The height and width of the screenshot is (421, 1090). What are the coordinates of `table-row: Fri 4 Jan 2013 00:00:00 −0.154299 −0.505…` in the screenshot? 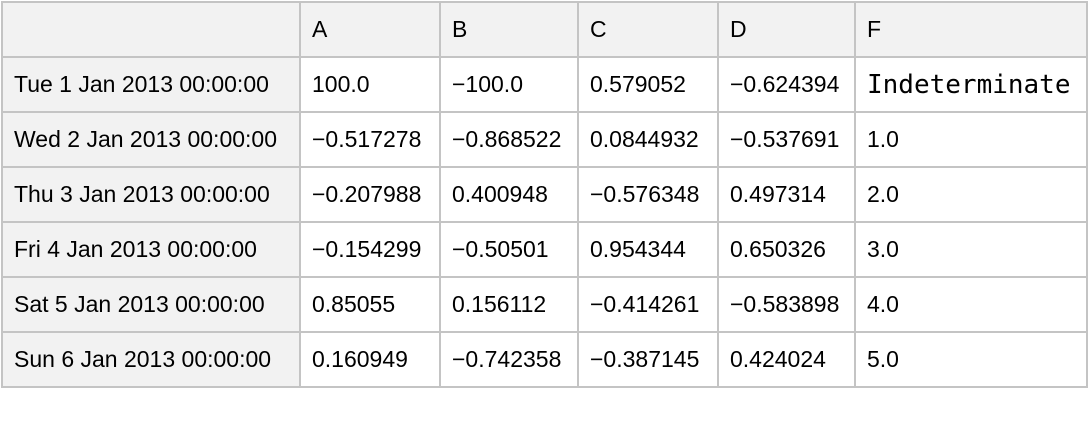 It's located at (544, 249).